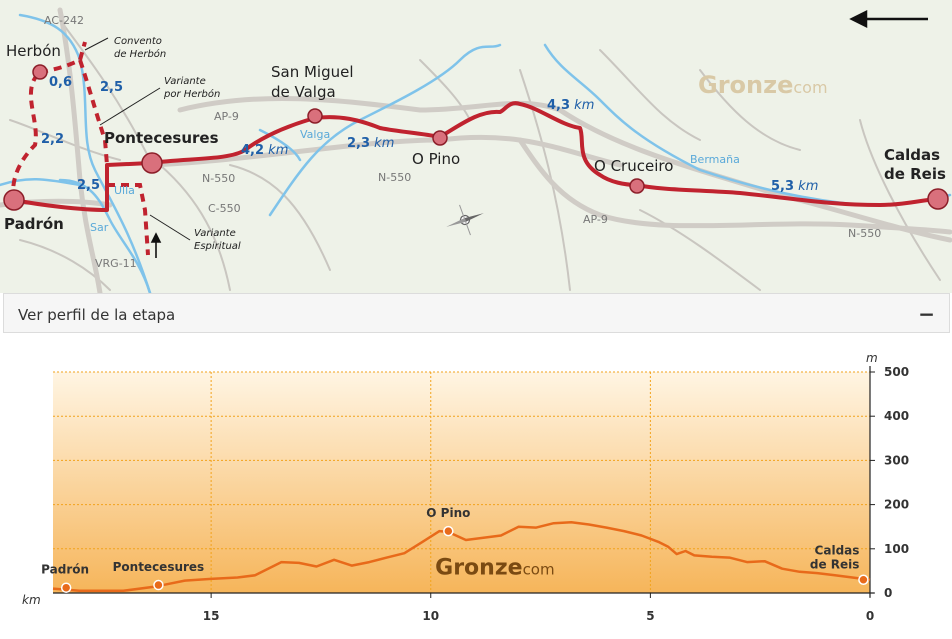 The width and height of the screenshot is (952, 639). I want to click on road-ac242: AC-242, so click(64, 20).